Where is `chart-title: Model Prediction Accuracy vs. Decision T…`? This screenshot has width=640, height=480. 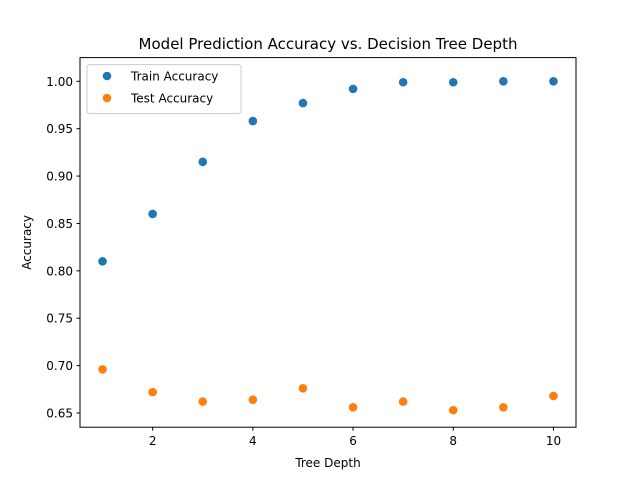
chart-title: Model Prediction Accuracy vs. Decision T… is located at coordinates (328, 44).